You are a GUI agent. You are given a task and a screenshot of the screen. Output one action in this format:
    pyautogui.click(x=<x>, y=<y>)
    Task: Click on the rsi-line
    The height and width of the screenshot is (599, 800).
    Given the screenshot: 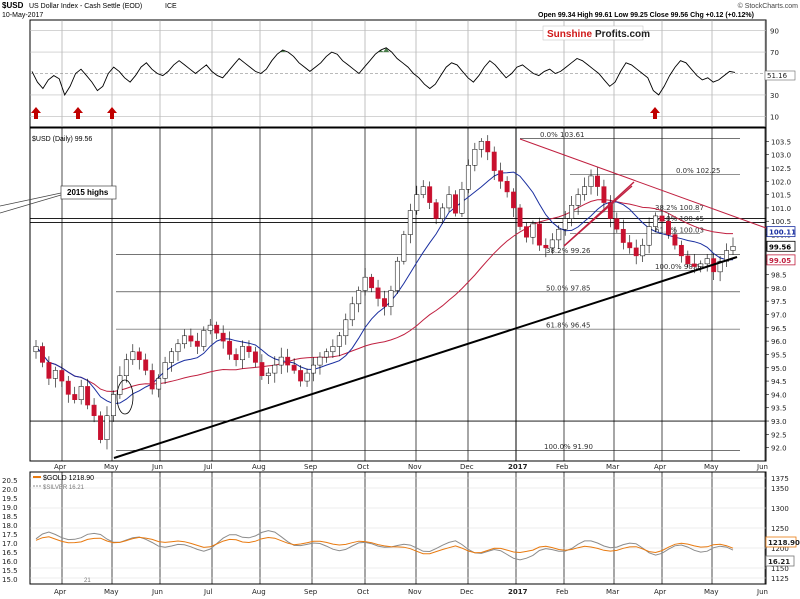 What is the action you would take?
    pyautogui.click(x=383, y=71)
    